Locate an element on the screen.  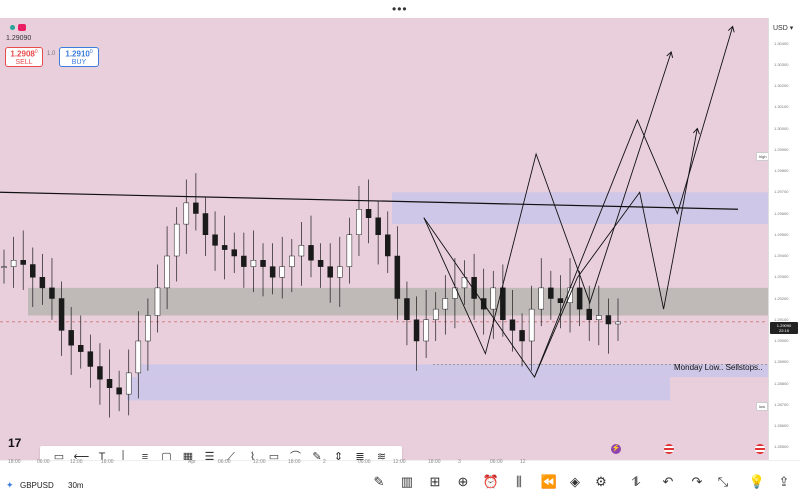
x-tick-label: Apr is located at coordinates (192, 462).